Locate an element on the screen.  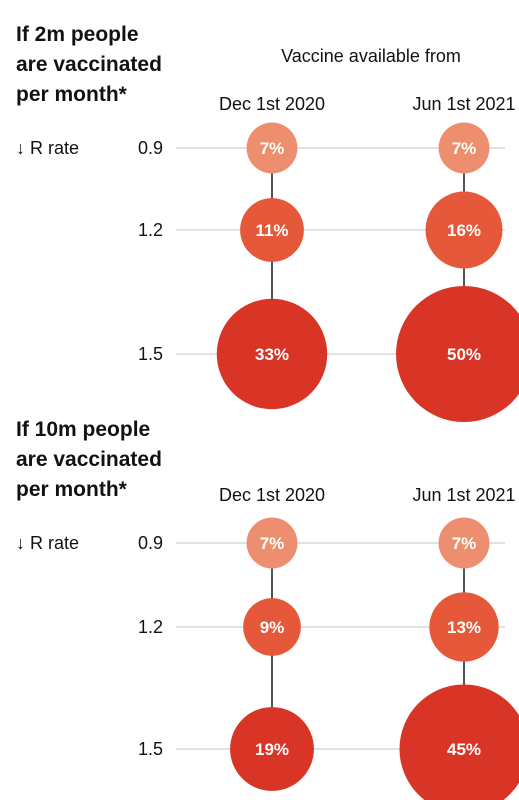
bubble-value-label: 9% is located at coordinates (272, 627).